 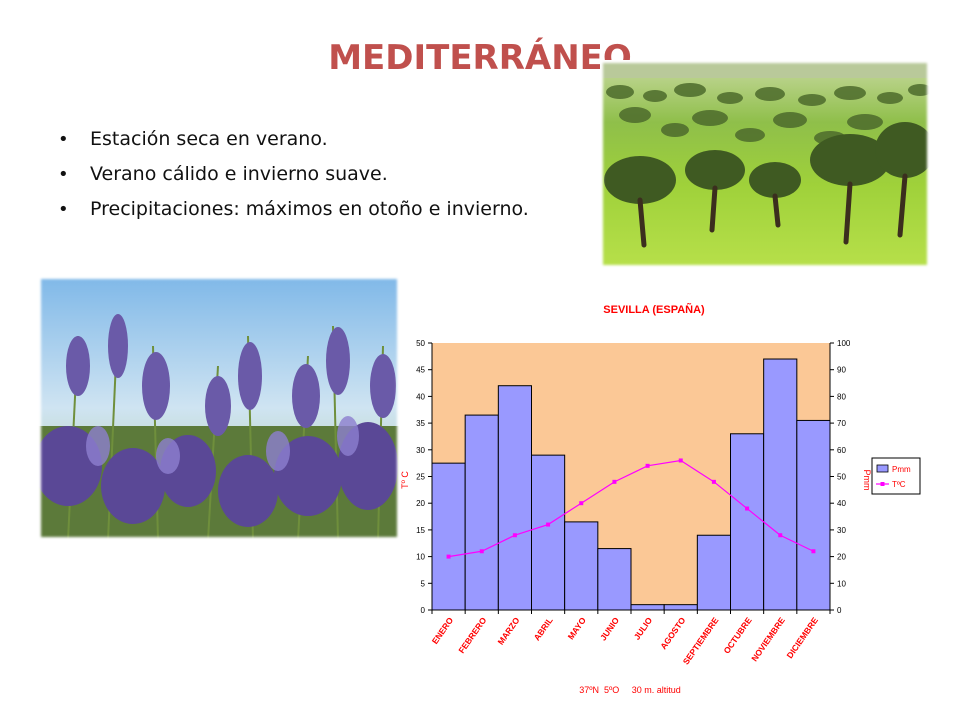 I want to click on temperature-point-diciembre, so click(x=813, y=551).